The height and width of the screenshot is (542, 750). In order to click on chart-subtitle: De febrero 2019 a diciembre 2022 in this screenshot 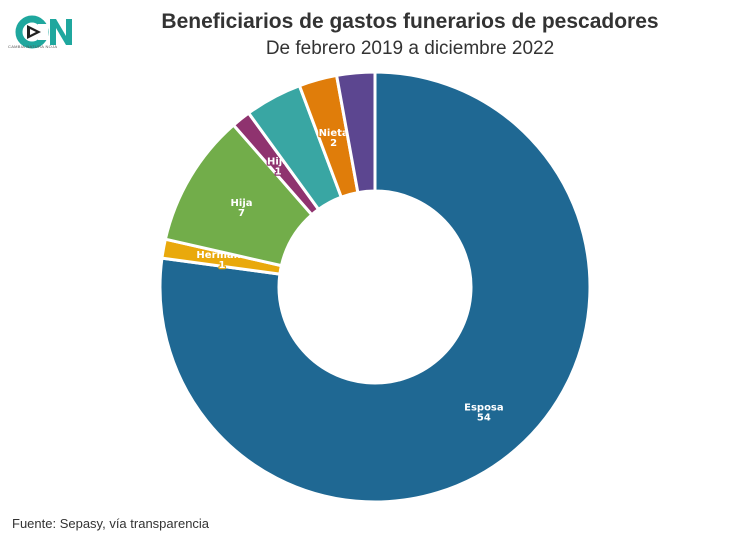, I will do `click(410, 48)`.